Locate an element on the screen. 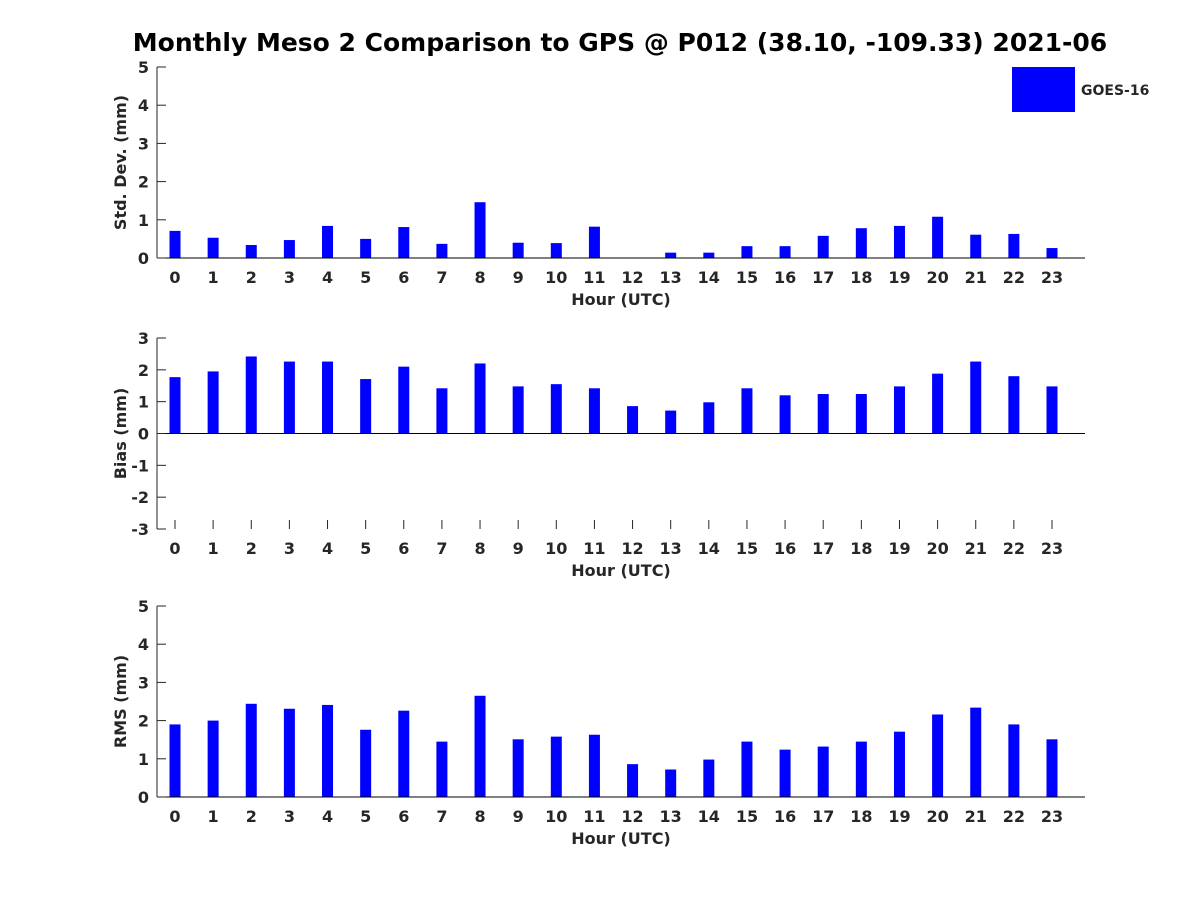  x-tick-label: 14 is located at coordinates (709, 816).